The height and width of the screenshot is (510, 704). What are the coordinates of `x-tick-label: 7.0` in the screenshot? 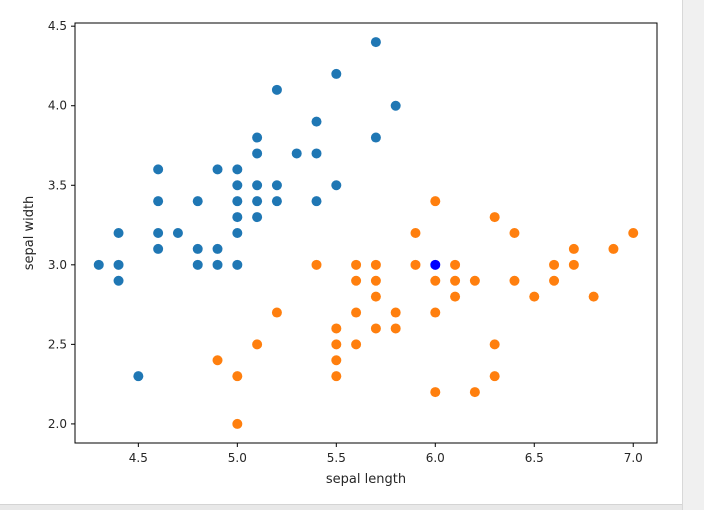 It's located at (633, 458).